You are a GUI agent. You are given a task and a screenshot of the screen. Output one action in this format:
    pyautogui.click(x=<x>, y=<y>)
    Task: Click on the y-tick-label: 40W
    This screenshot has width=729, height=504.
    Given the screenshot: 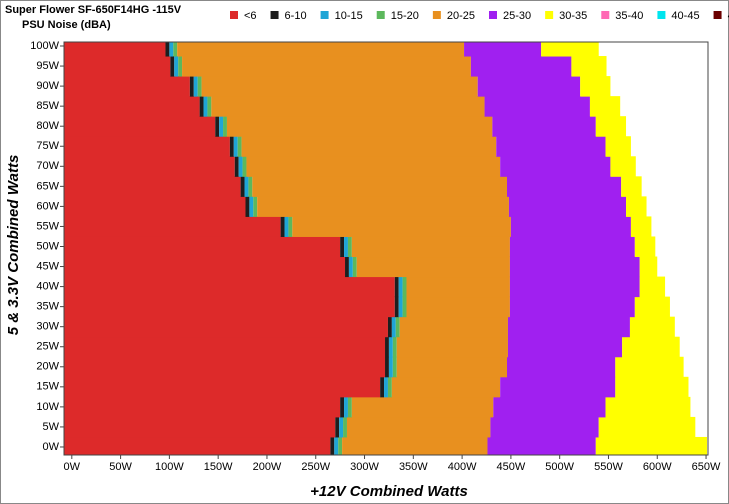 What is the action you would take?
    pyautogui.click(x=47, y=286)
    